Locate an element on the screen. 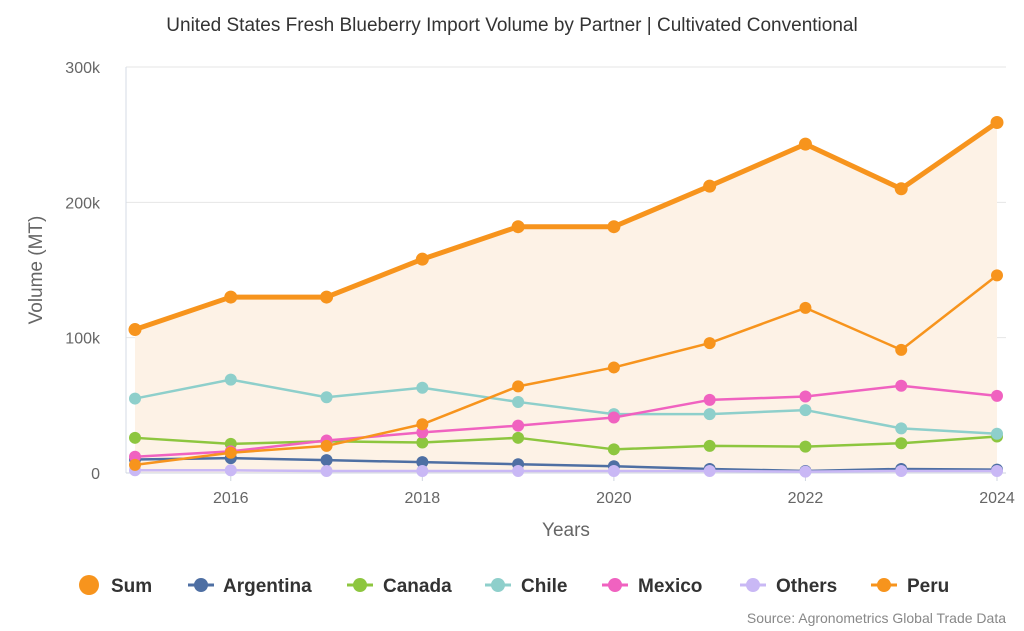 The width and height of the screenshot is (1024, 631). series-line-canada is located at coordinates (566, 443).